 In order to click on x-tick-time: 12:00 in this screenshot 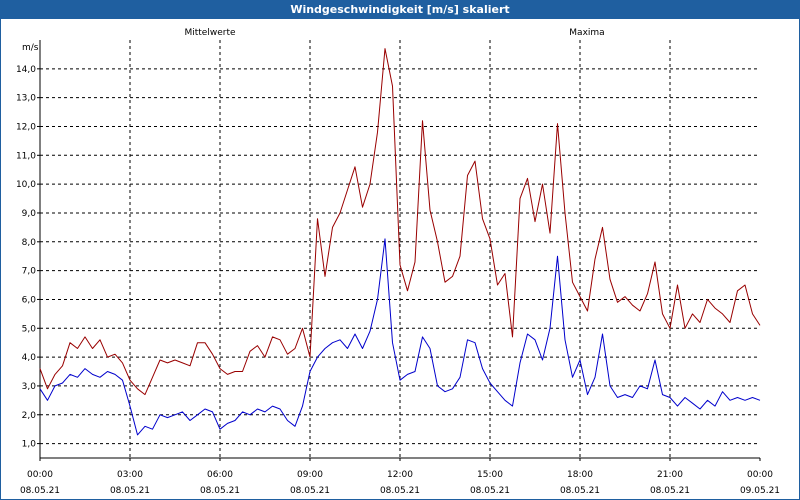, I will do `click(400, 475)`.